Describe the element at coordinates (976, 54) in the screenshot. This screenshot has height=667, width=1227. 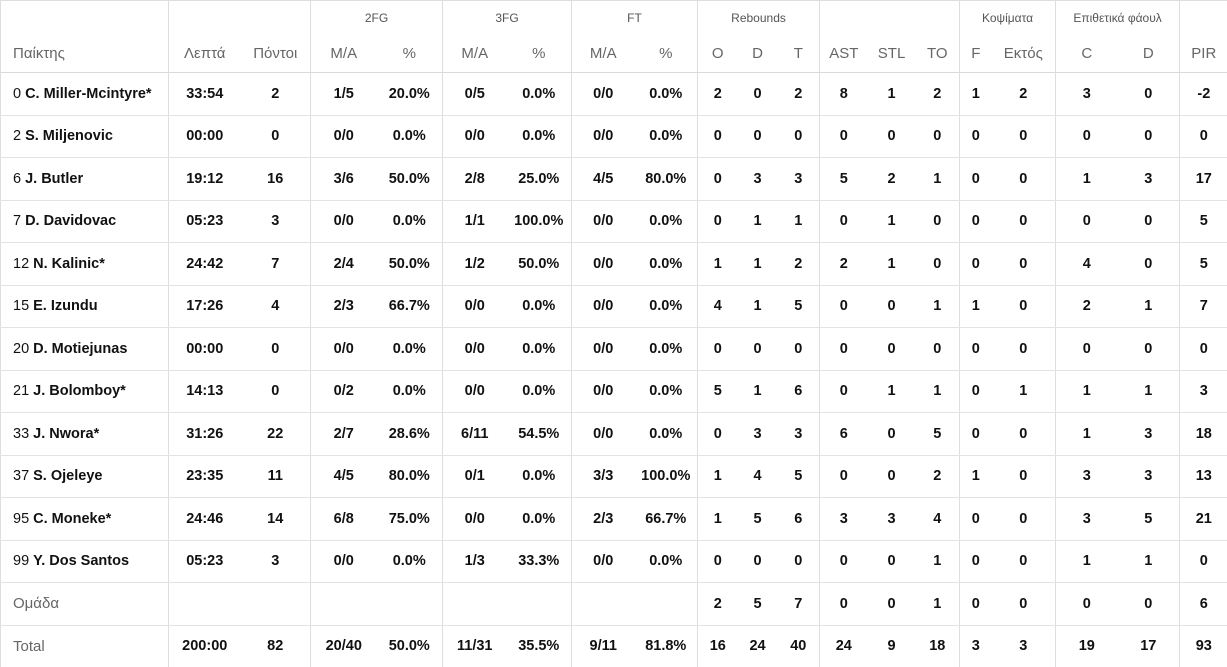
I see `col-blk-f: F` at that location.